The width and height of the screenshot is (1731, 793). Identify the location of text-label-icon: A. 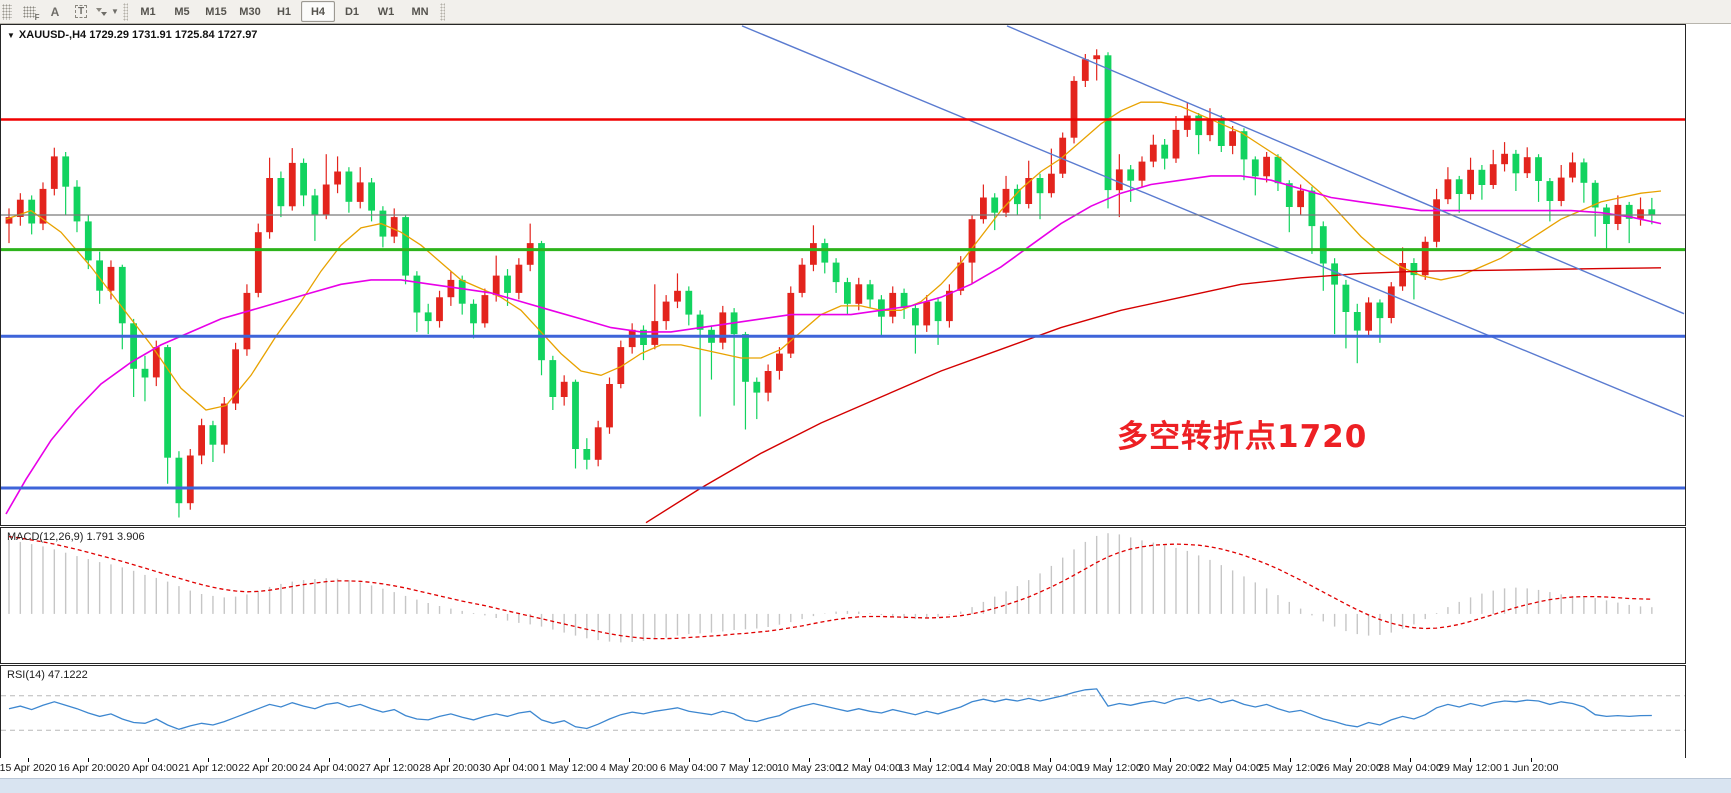
(55, 11).